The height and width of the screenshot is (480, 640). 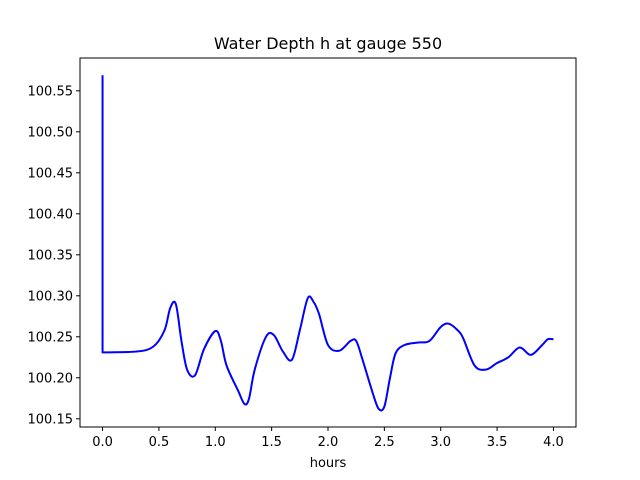 I want to click on y-tick-label: 100.15, so click(x=51, y=419).